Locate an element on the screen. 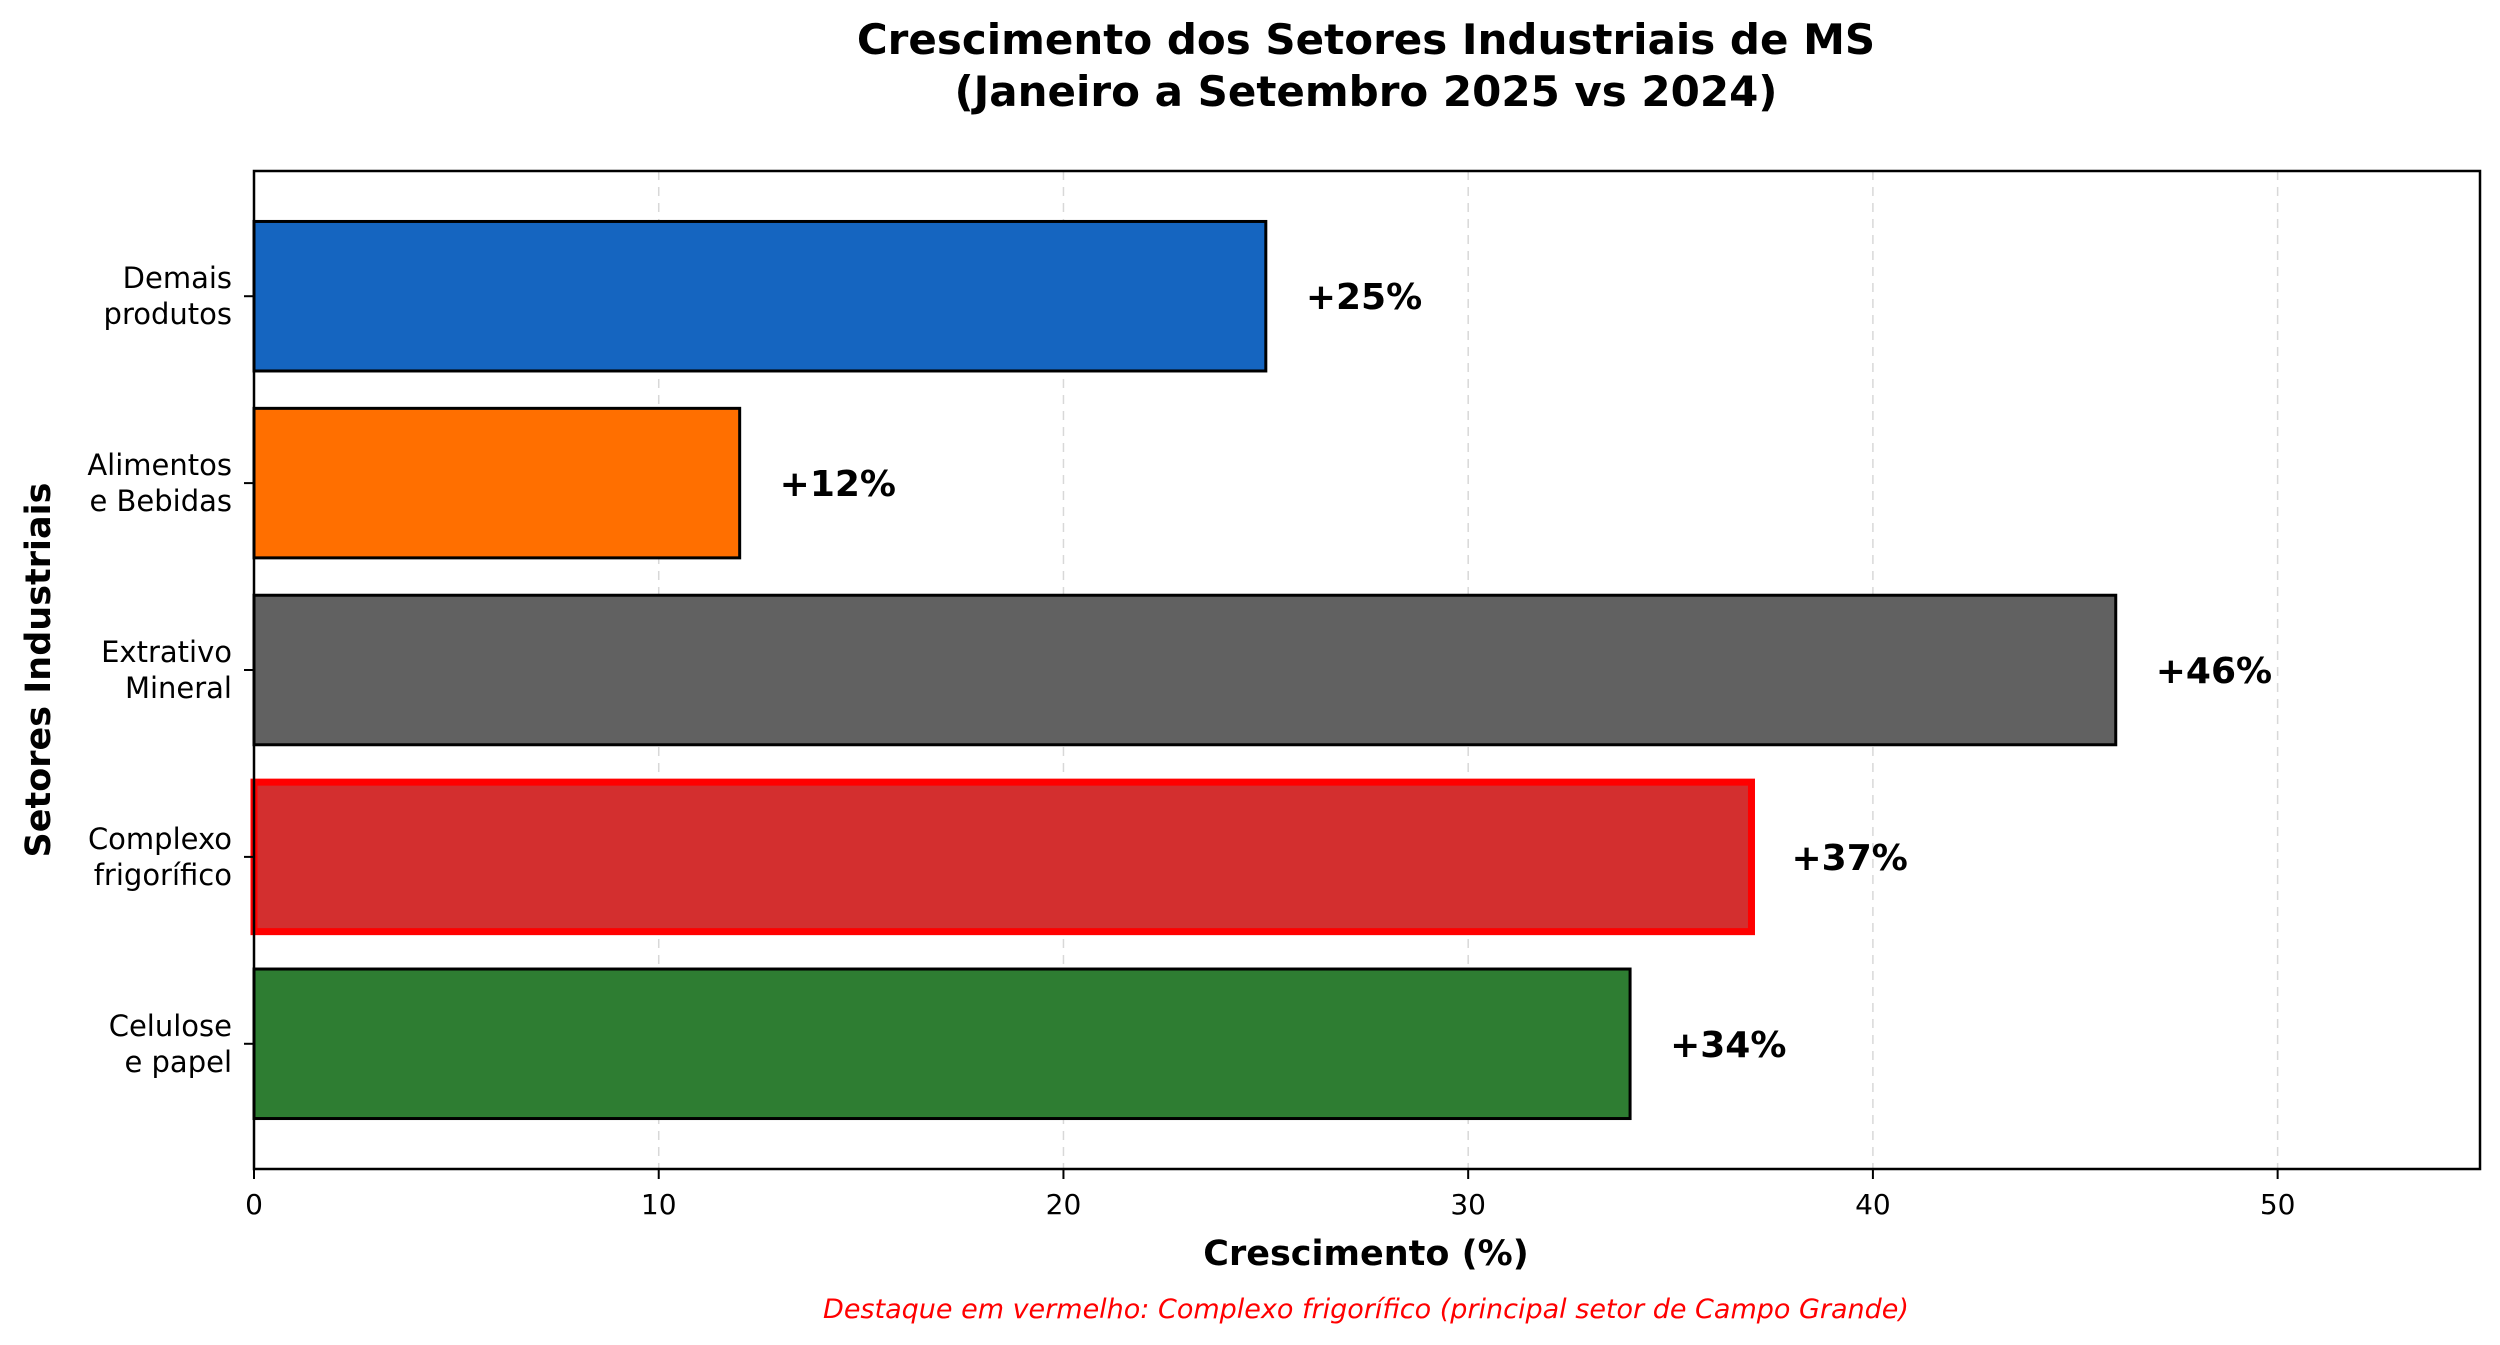 This screenshot has height=1345, width=2500. bar-data-label: +34% is located at coordinates (1728, 1045).